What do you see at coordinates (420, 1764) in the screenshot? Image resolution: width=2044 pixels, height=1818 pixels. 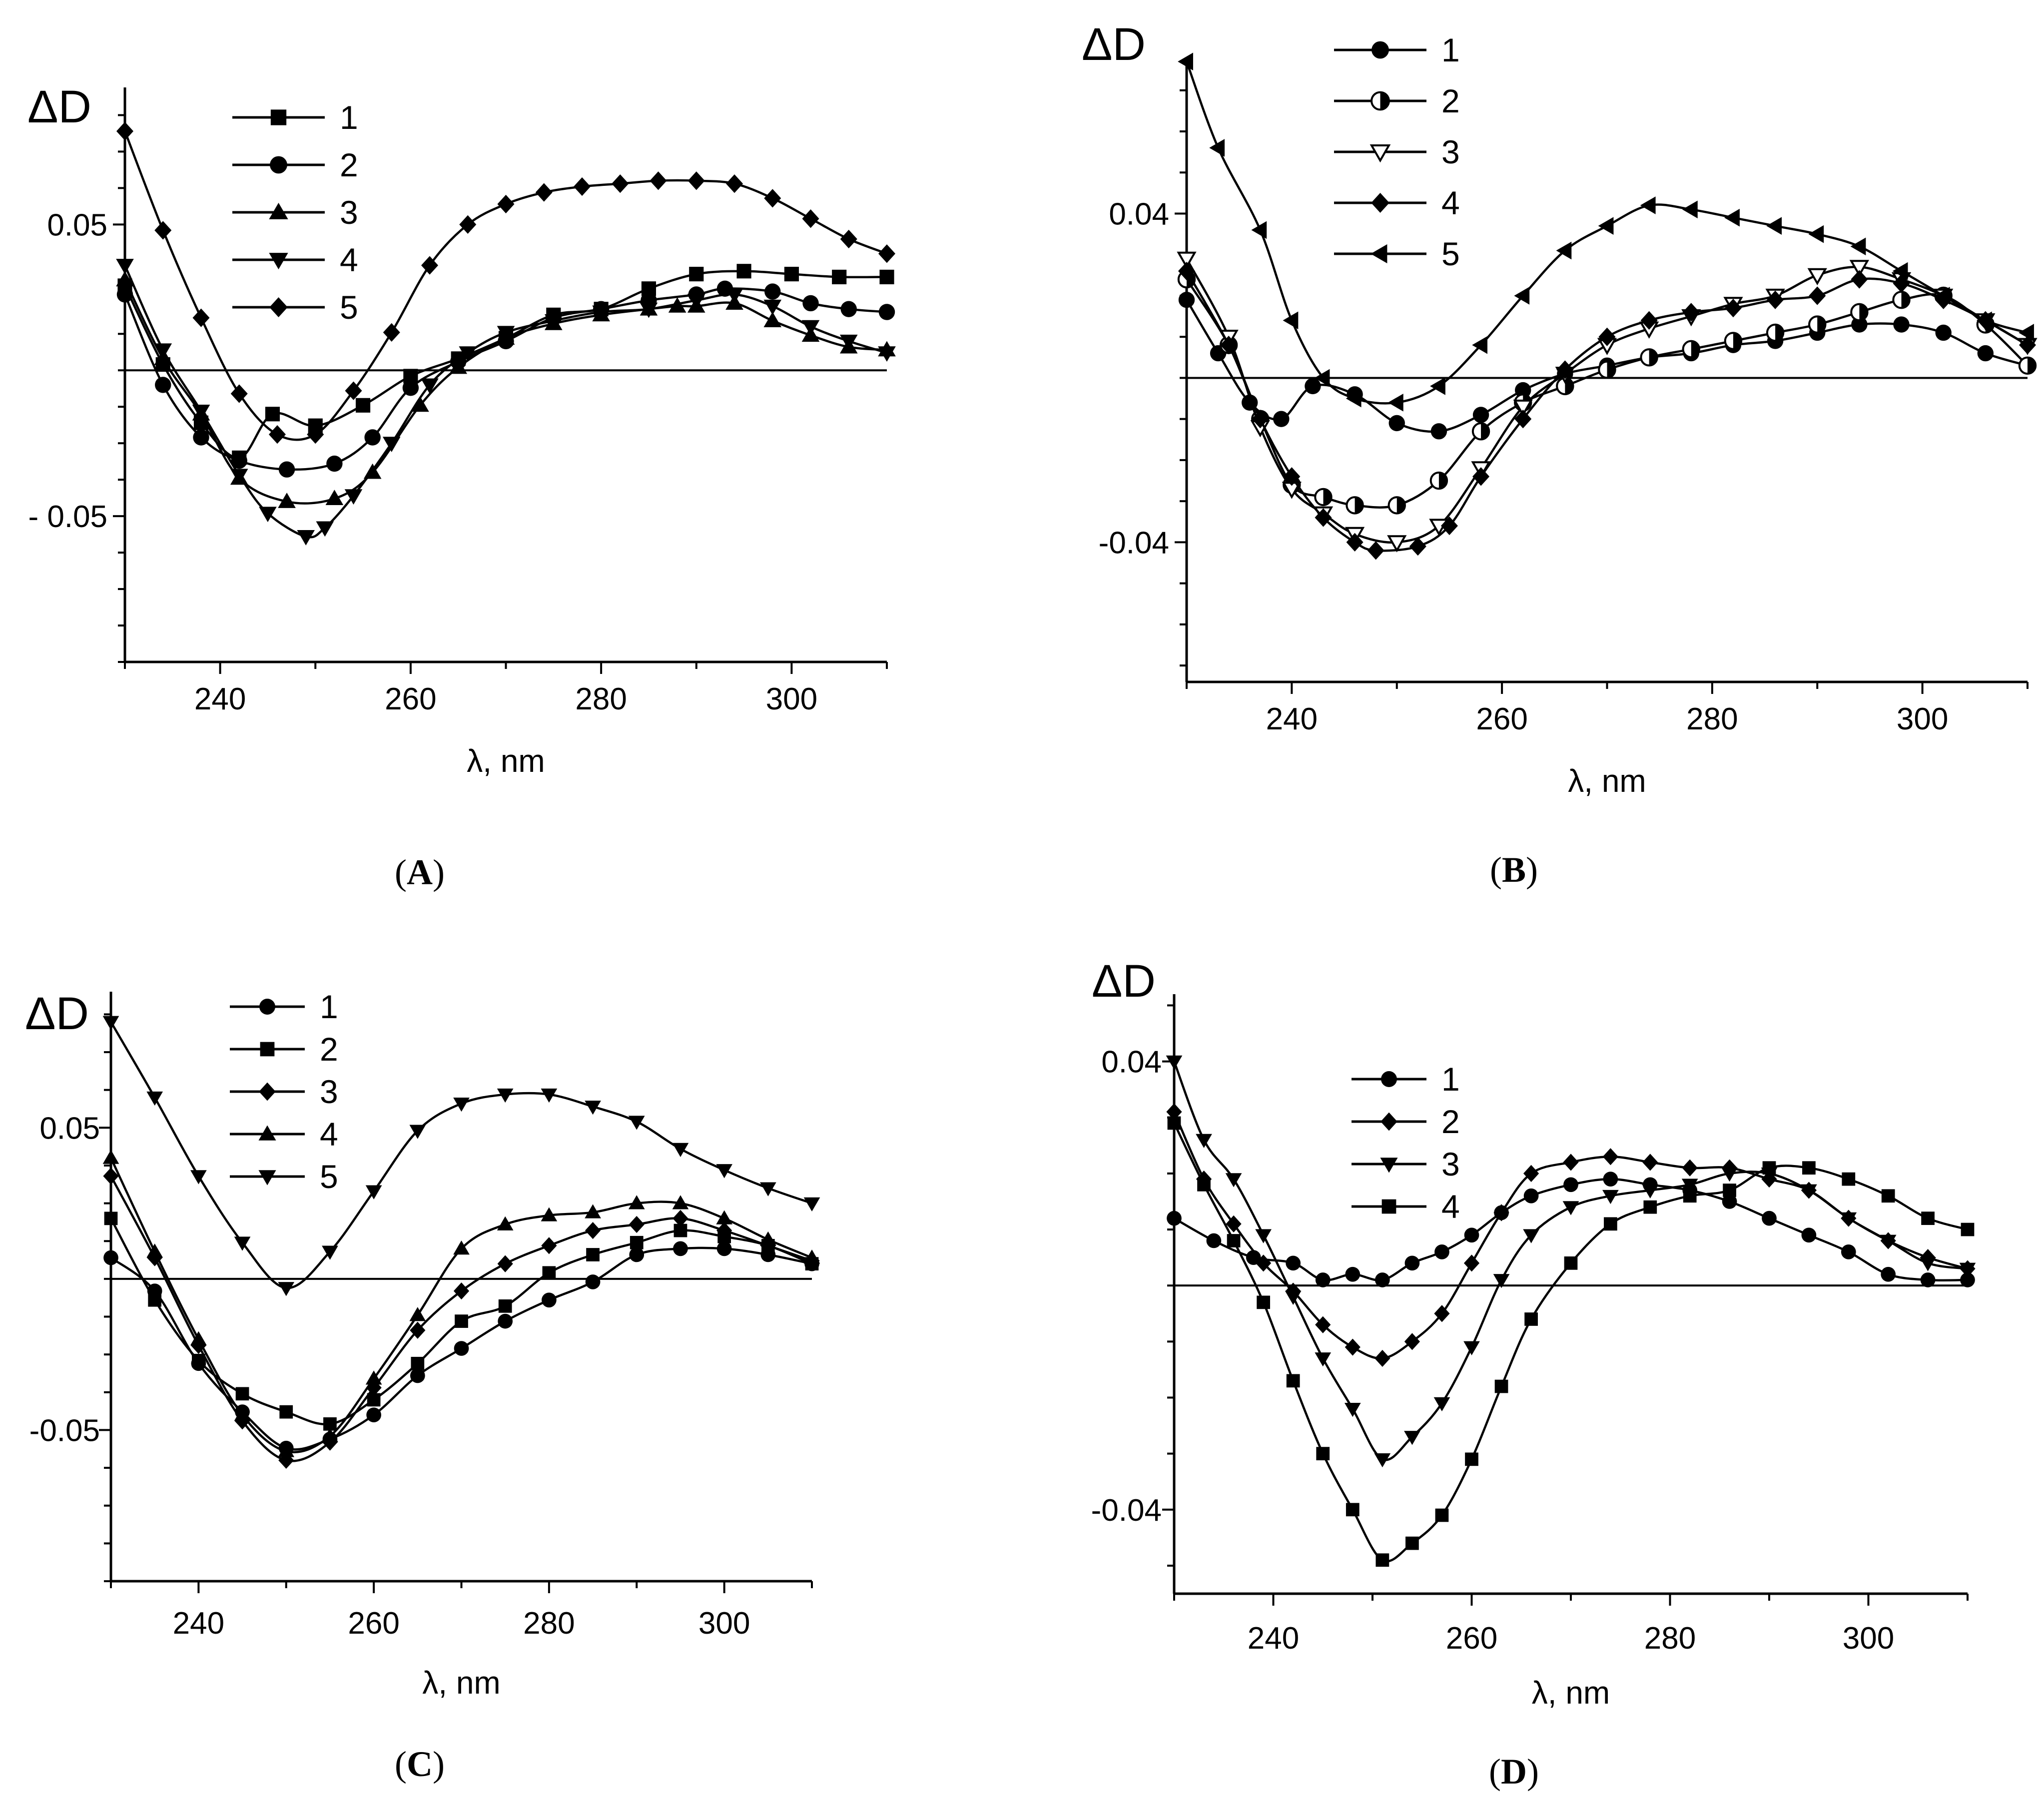 I see `caption-letter: C` at bounding box center [420, 1764].